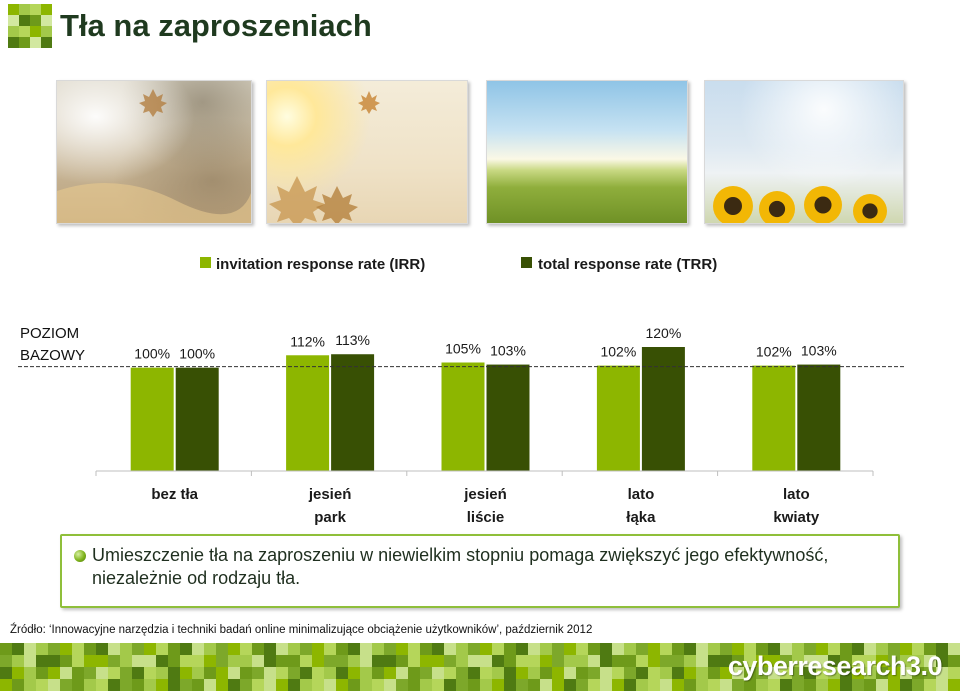  What do you see at coordinates (627, 264) in the screenshot?
I see `legend-label-trr: total response rate (TRR)` at bounding box center [627, 264].